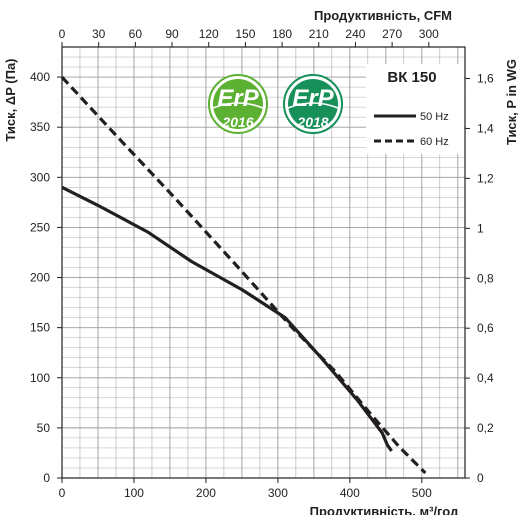  What do you see at coordinates (10, 99) in the screenshot?
I see `y-axis-title-left: Тиск, ΔP (Па)` at bounding box center [10, 99].